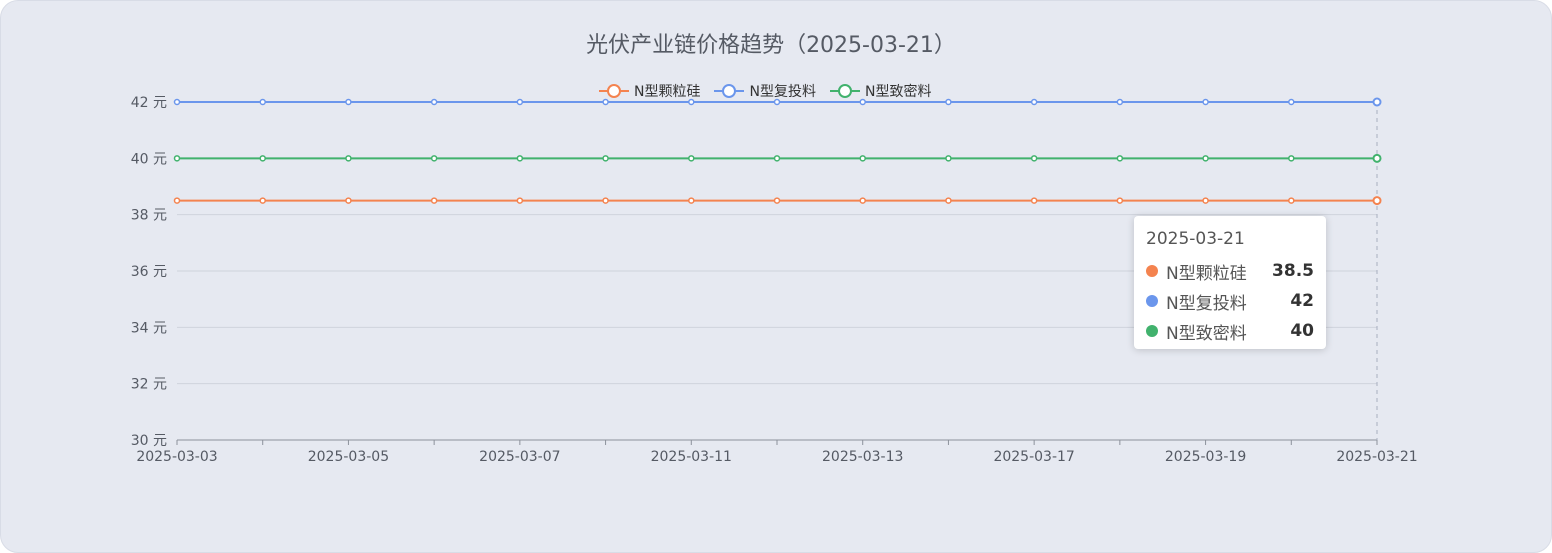 This screenshot has width=1552, height=553. I want to click on x-tick-label: 2025-03-07, so click(519, 457).